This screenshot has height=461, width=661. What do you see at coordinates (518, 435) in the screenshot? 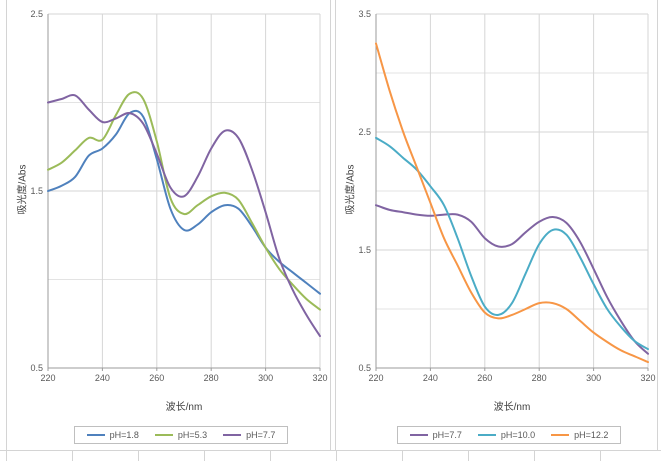
I see `legend-label: pH=10.0` at bounding box center [518, 435].